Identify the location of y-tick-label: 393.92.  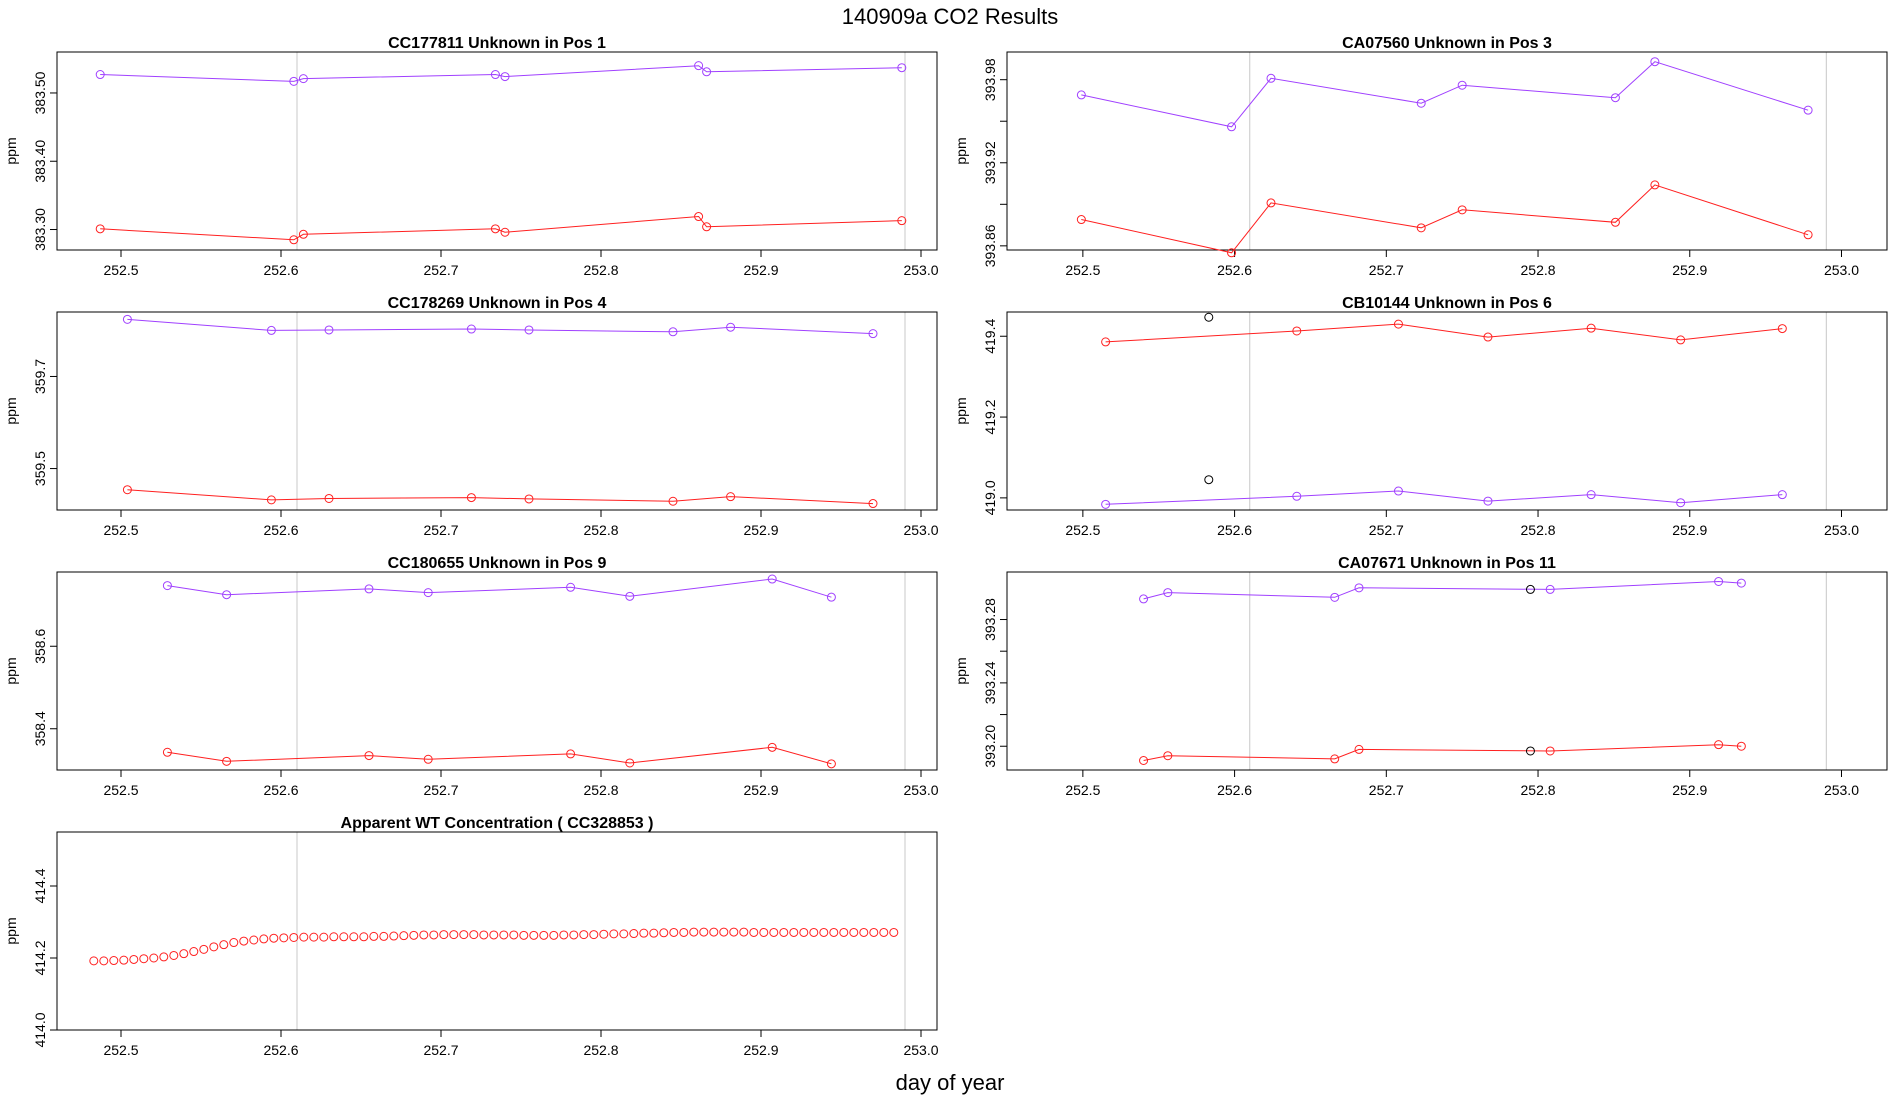
(990, 162).